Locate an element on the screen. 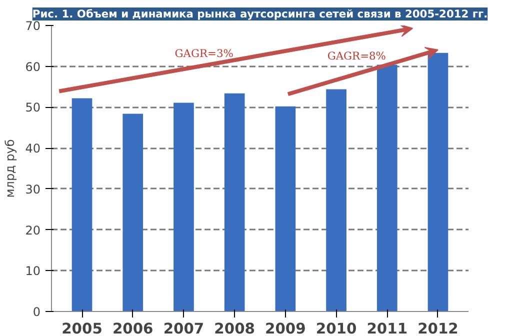 The width and height of the screenshot is (518, 336). x-tick-label: 2005 is located at coordinates (82, 328).